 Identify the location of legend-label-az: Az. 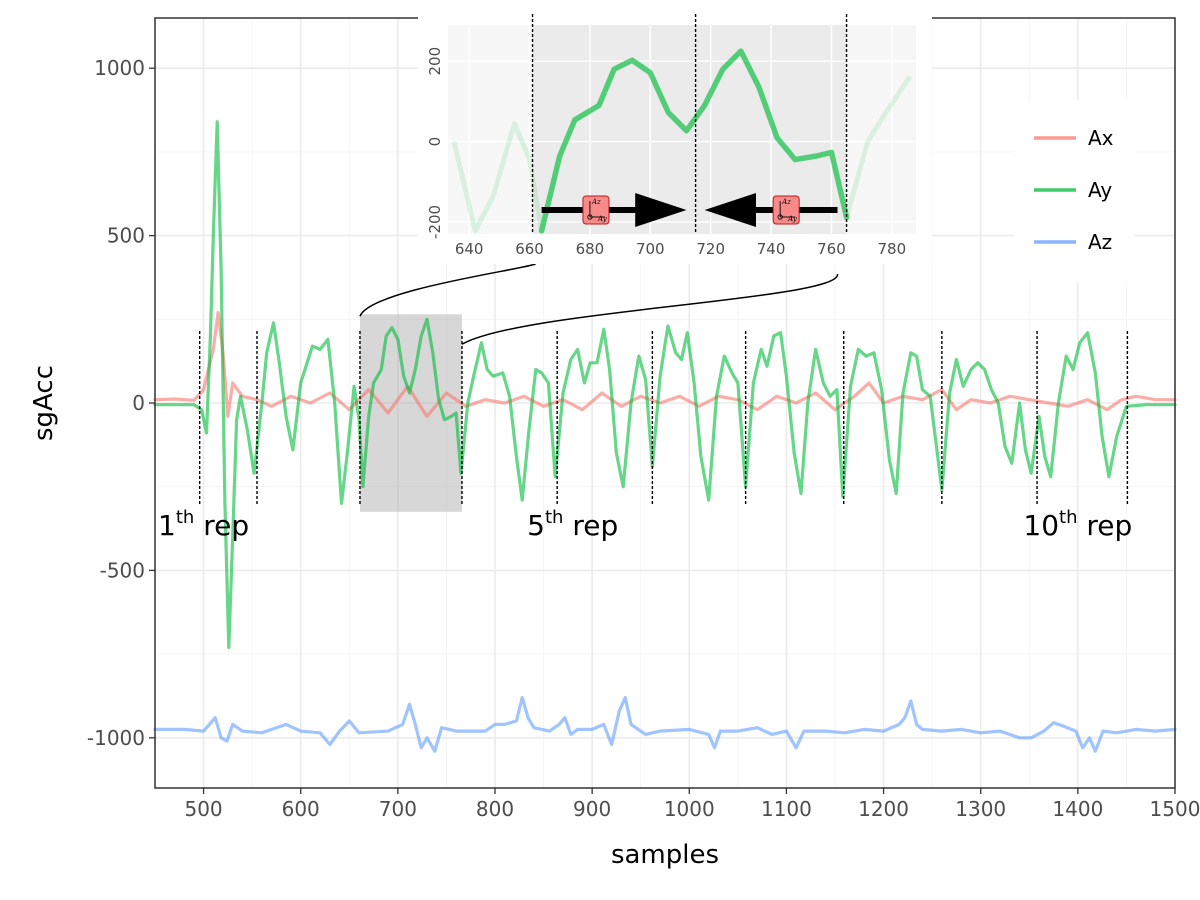
(1100, 242).